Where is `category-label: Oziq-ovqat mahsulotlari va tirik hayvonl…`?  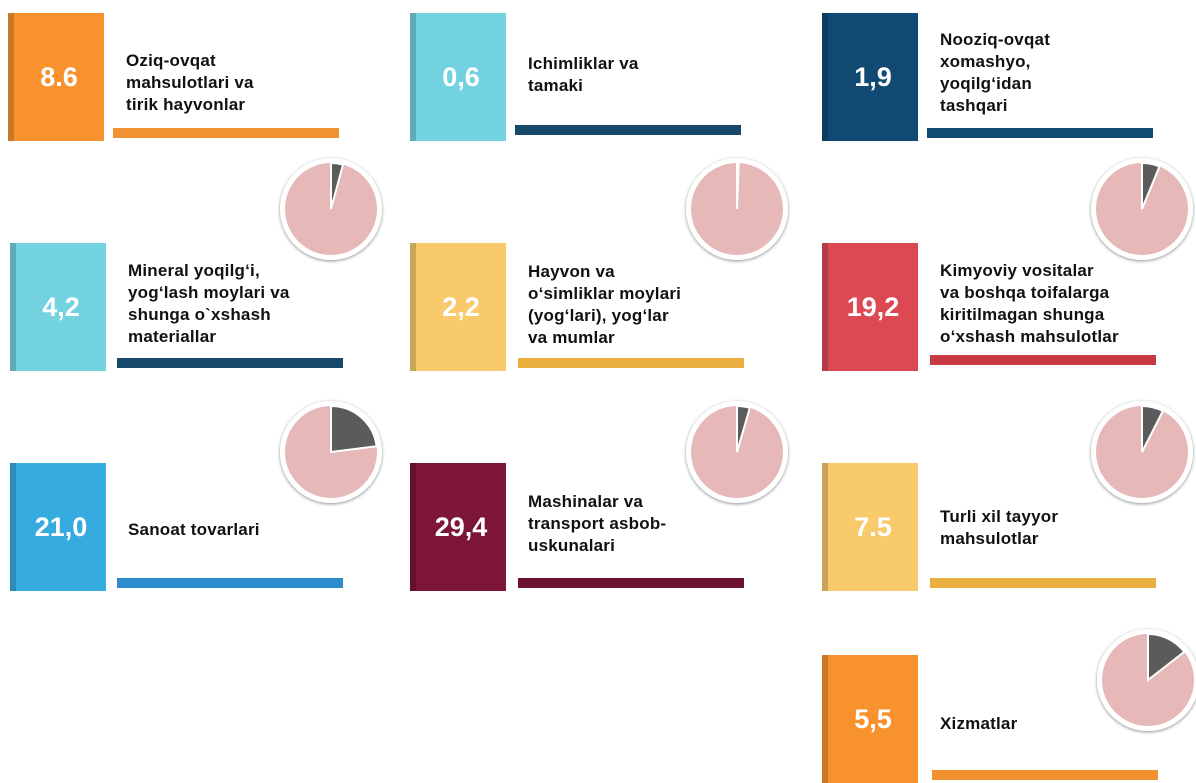 category-label: Oziq-ovqat mahsulotlari va tirik hayvonl… is located at coordinates (190, 82).